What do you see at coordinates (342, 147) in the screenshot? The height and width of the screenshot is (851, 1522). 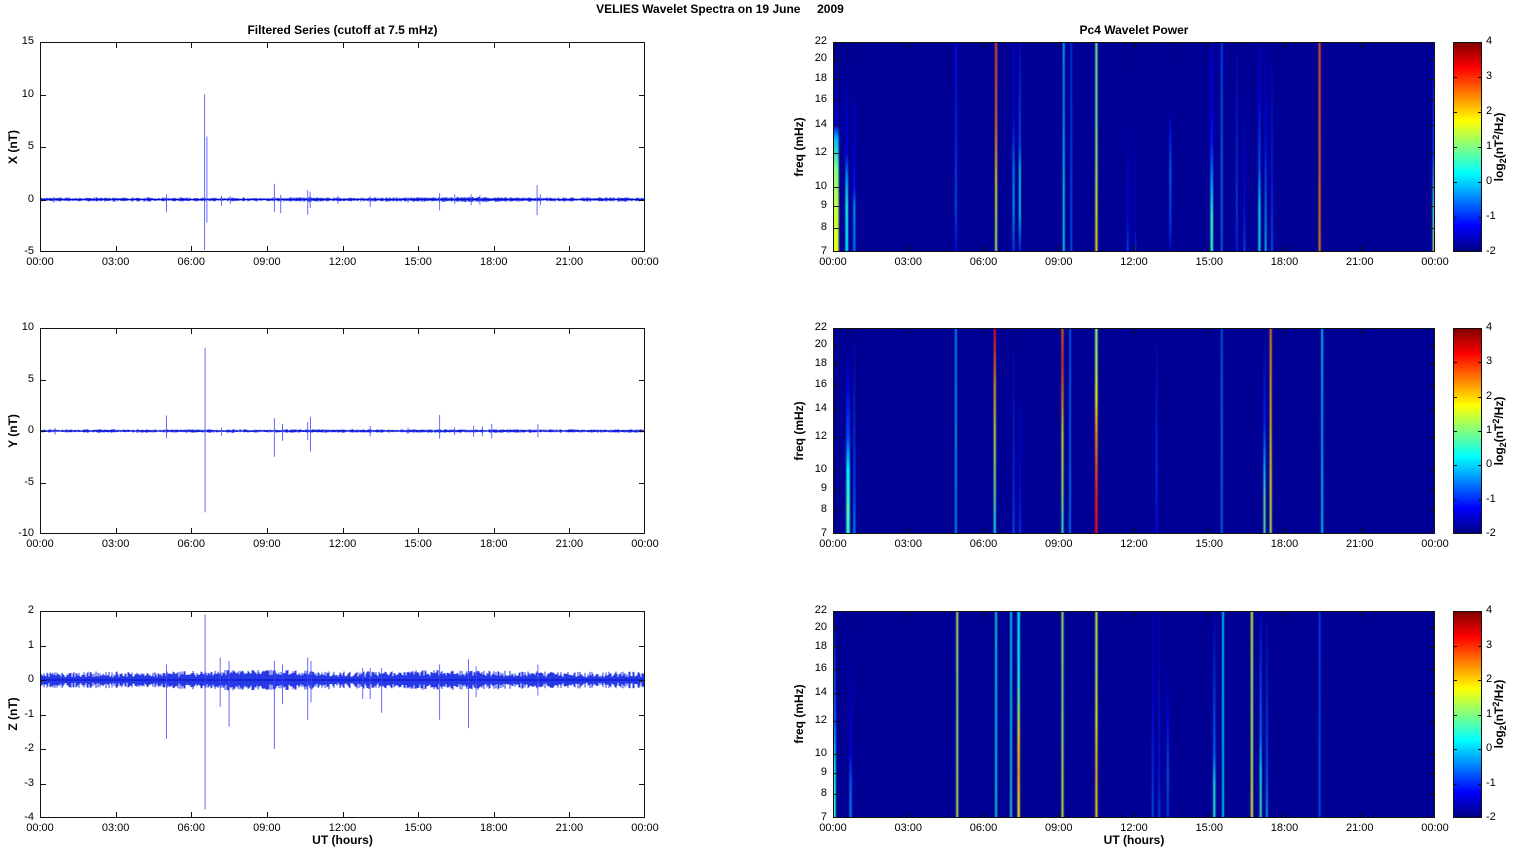 I see `x-series-plot` at bounding box center [342, 147].